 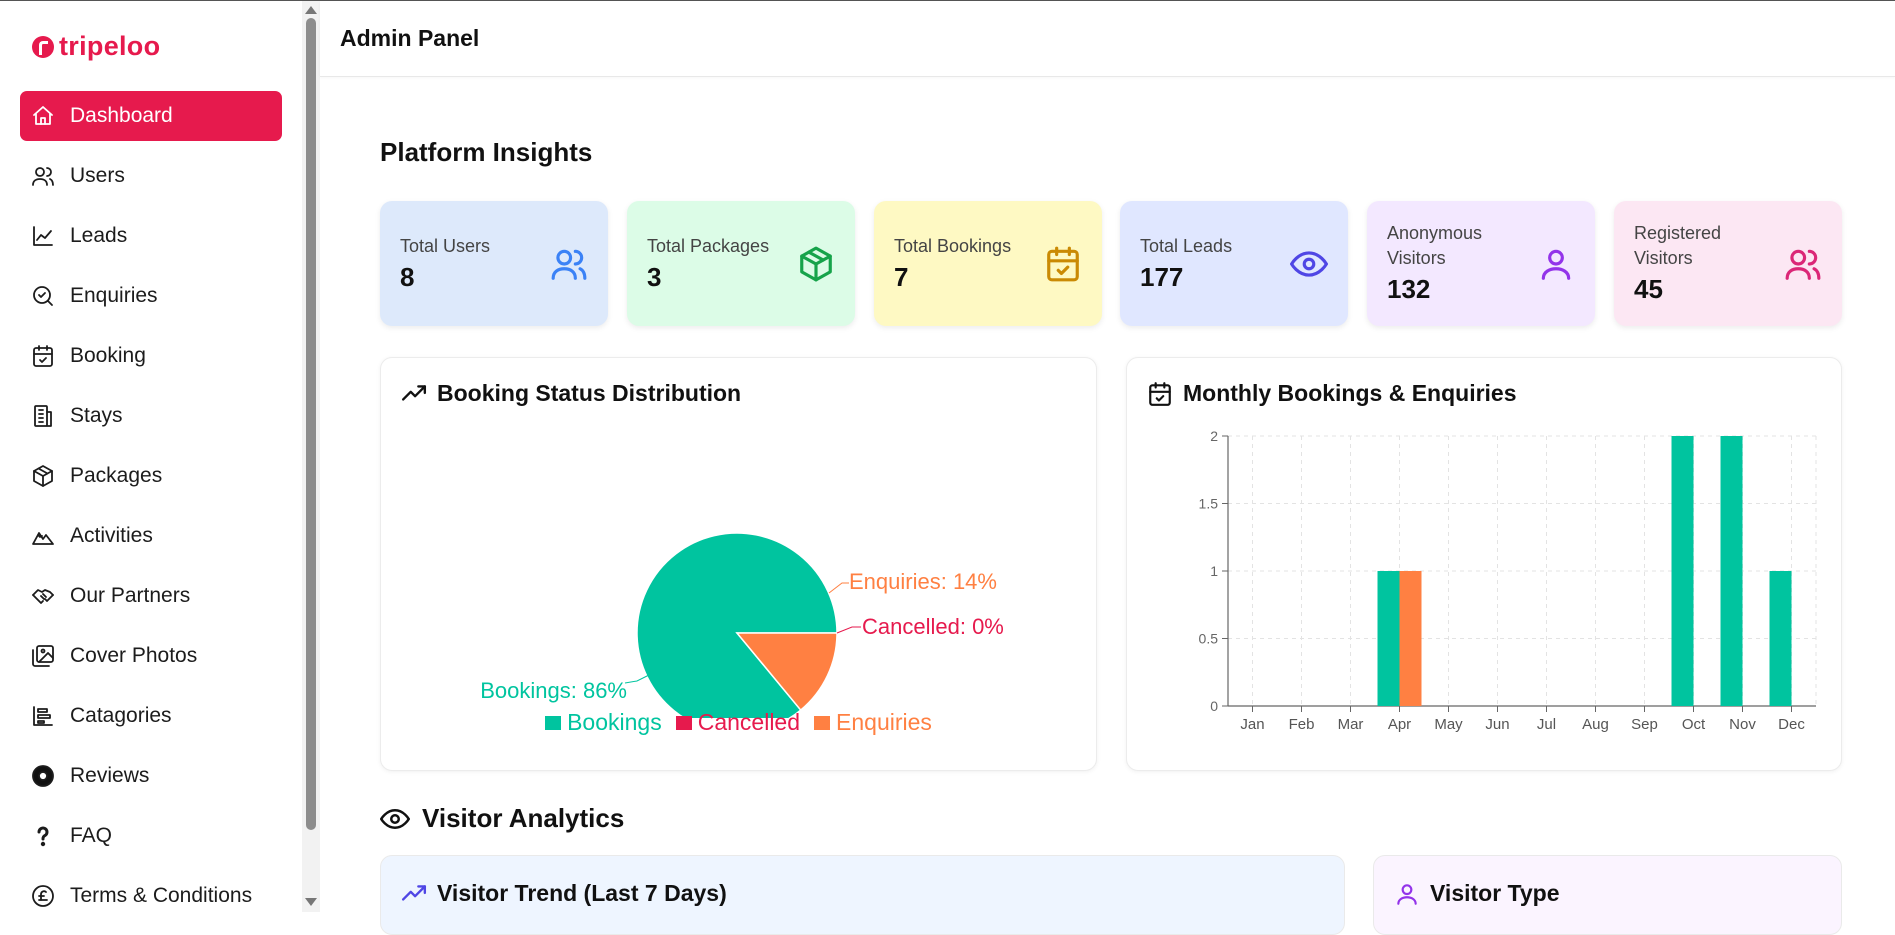 What do you see at coordinates (91, 835) in the screenshot?
I see `sidebar-item-label: FAQ` at bounding box center [91, 835].